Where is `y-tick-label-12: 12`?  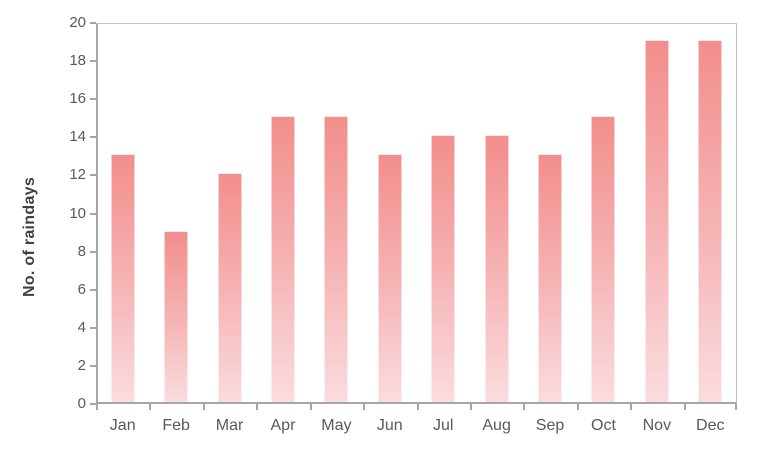
y-tick-label-12: 12 is located at coordinates (77, 175).